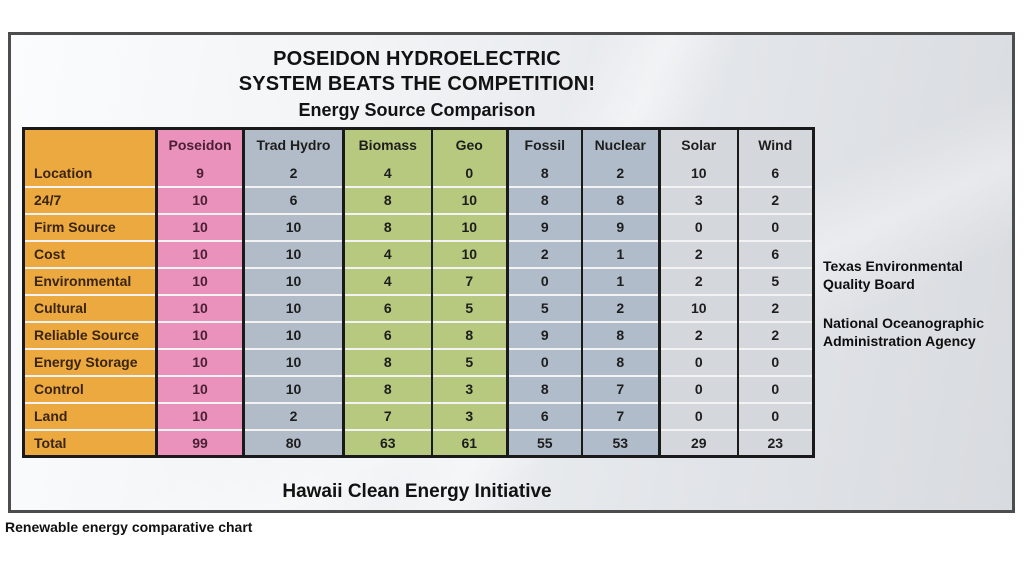 This screenshot has width=1024, height=576. What do you see at coordinates (199, 144) in the screenshot?
I see `column-header: Poseidon` at bounding box center [199, 144].